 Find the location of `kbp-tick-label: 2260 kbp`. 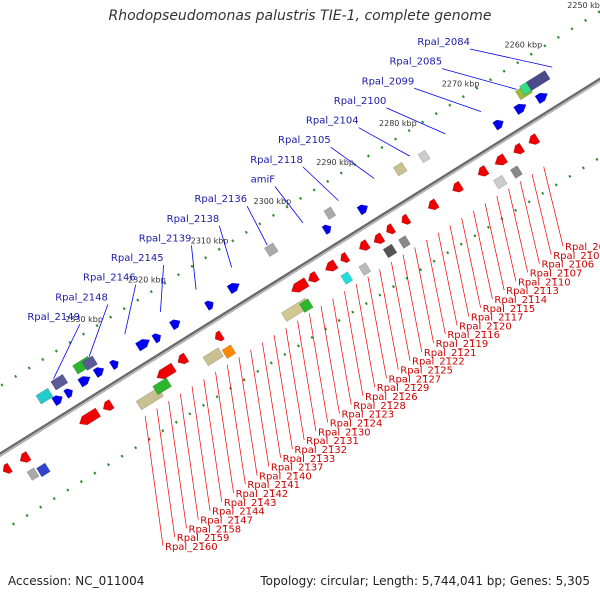

kbp-tick-label: 2260 kbp is located at coordinates (524, 44).